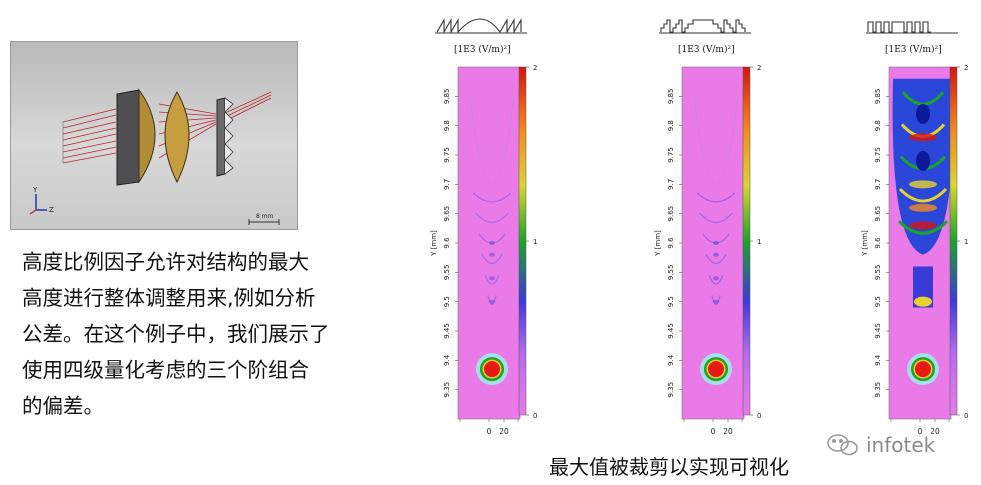 Image resolution: width=981 pixels, height=485 pixels. What do you see at coordinates (51, 210) in the screenshot?
I see `axis-z-label: Z` at bounding box center [51, 210].